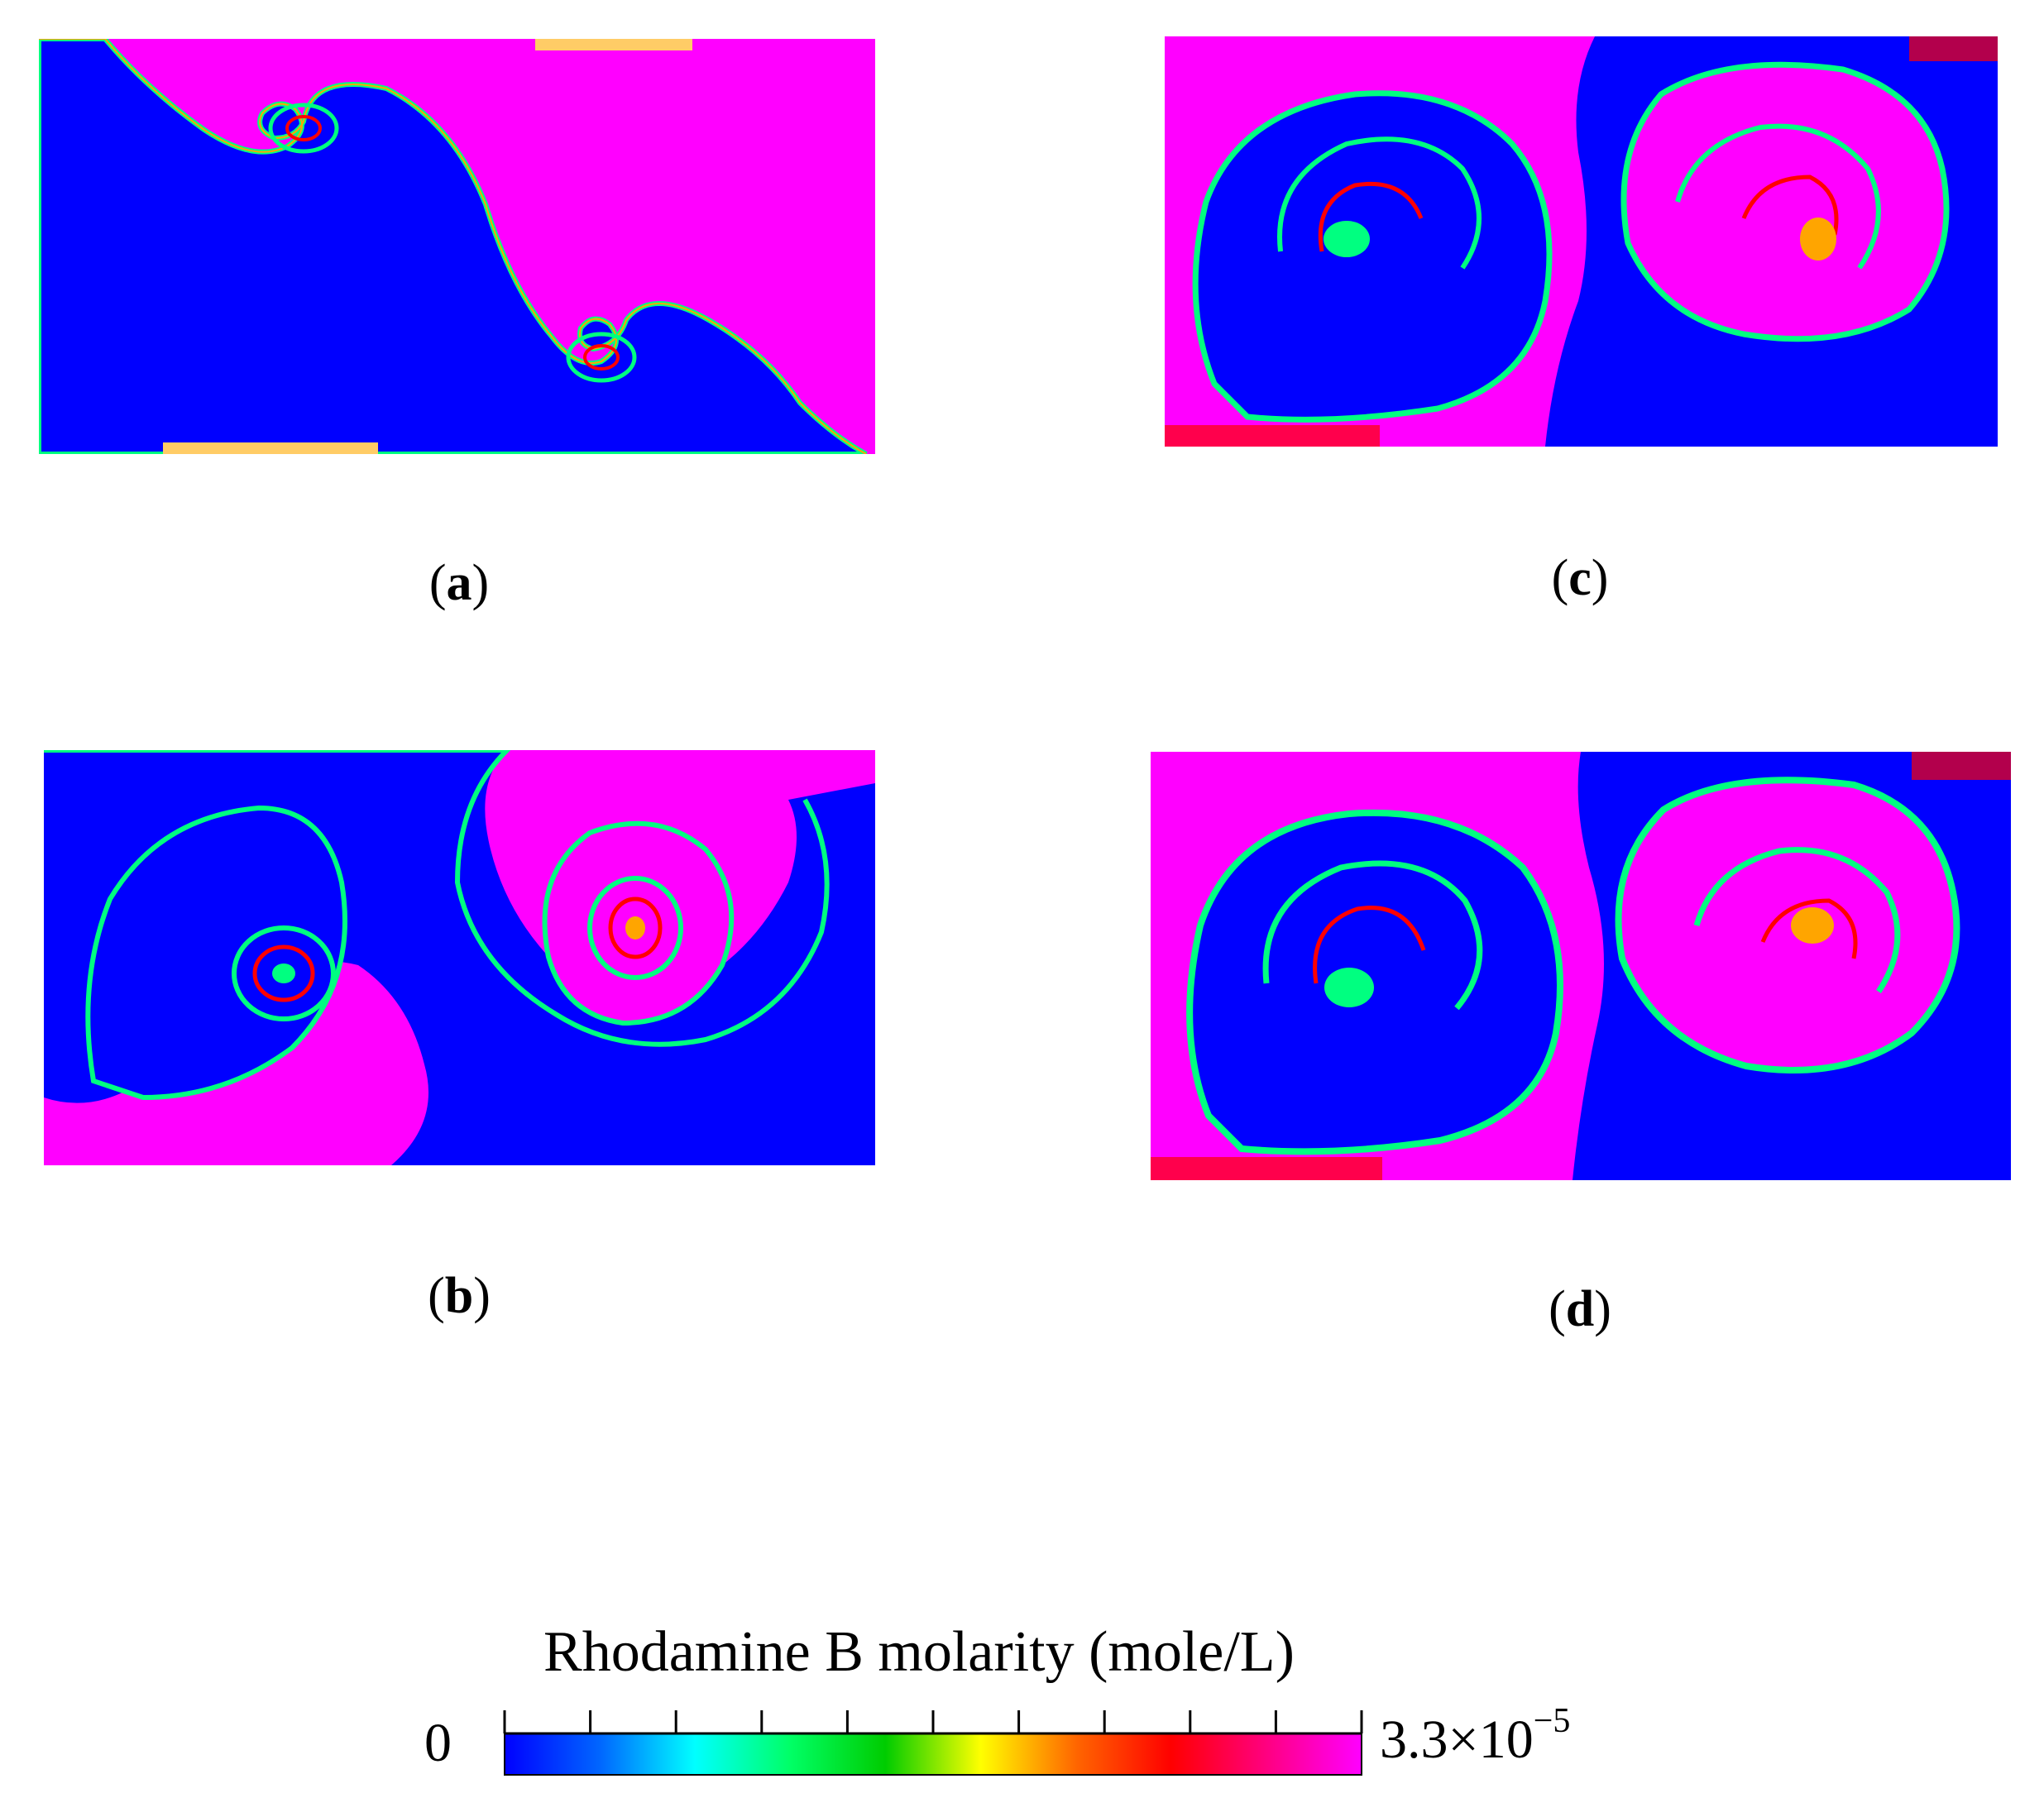 This screenshot has height=1817, width=2044. Describe the element at coordinates (933, 1754) in the screenshot. I see `colorbar-gradient` at that location.